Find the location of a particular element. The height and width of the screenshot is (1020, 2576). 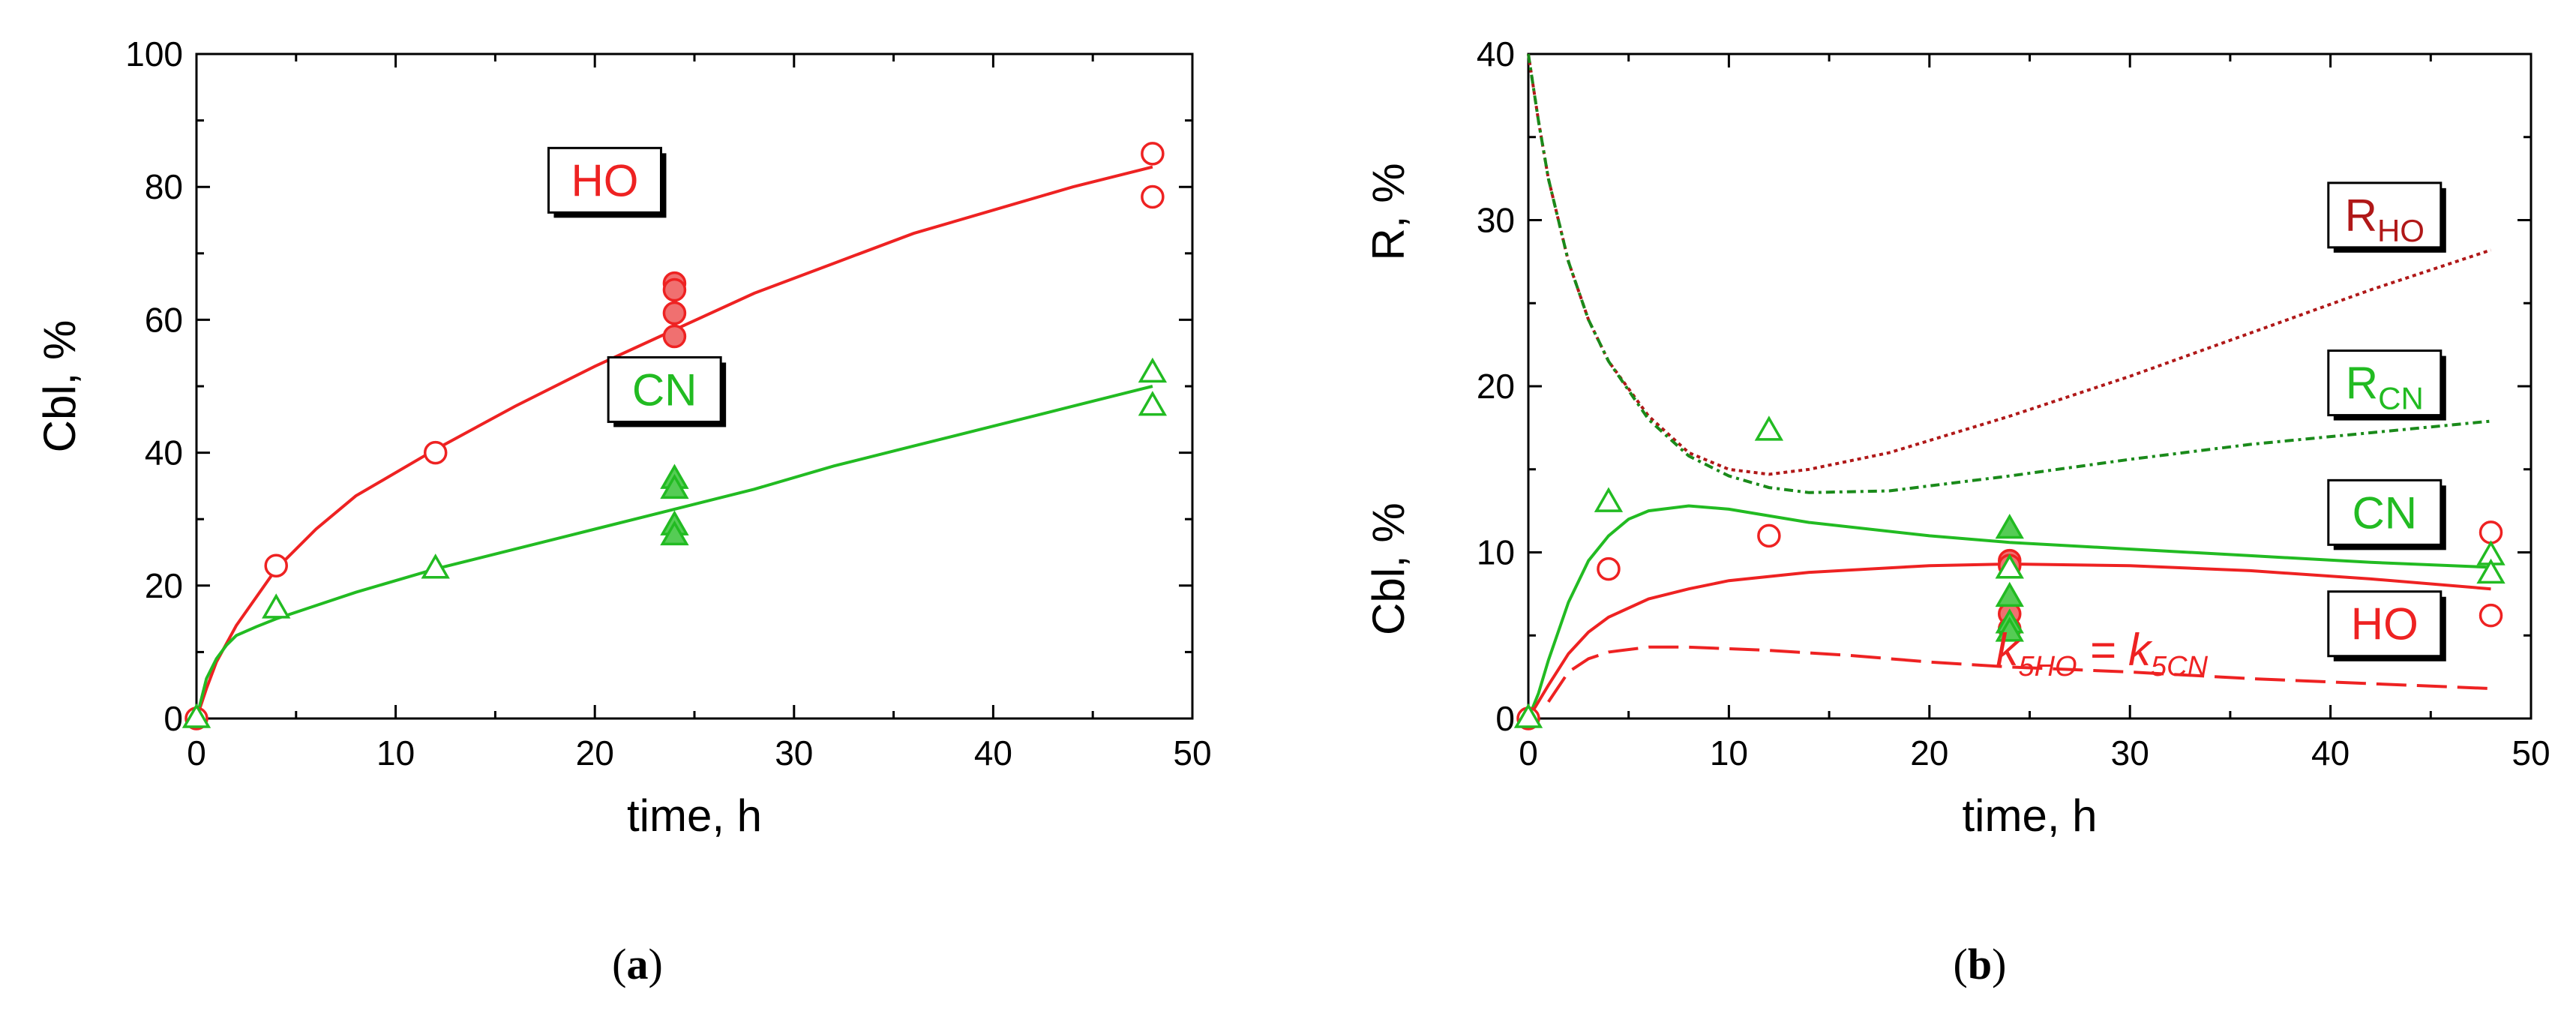

caption-b-open: ( is located at coordinates (1961, 964).